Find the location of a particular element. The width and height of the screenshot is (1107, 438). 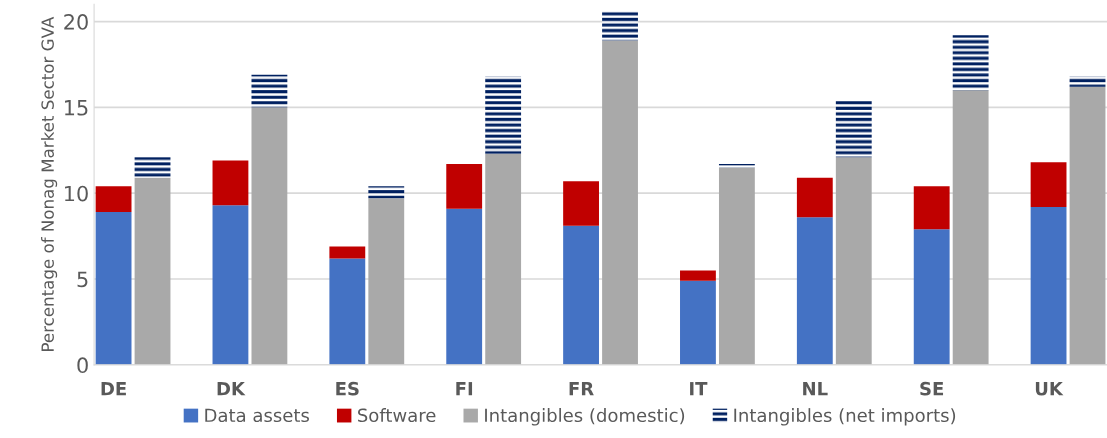

y-tick-label: 15 is located at coordinates (76, 108).